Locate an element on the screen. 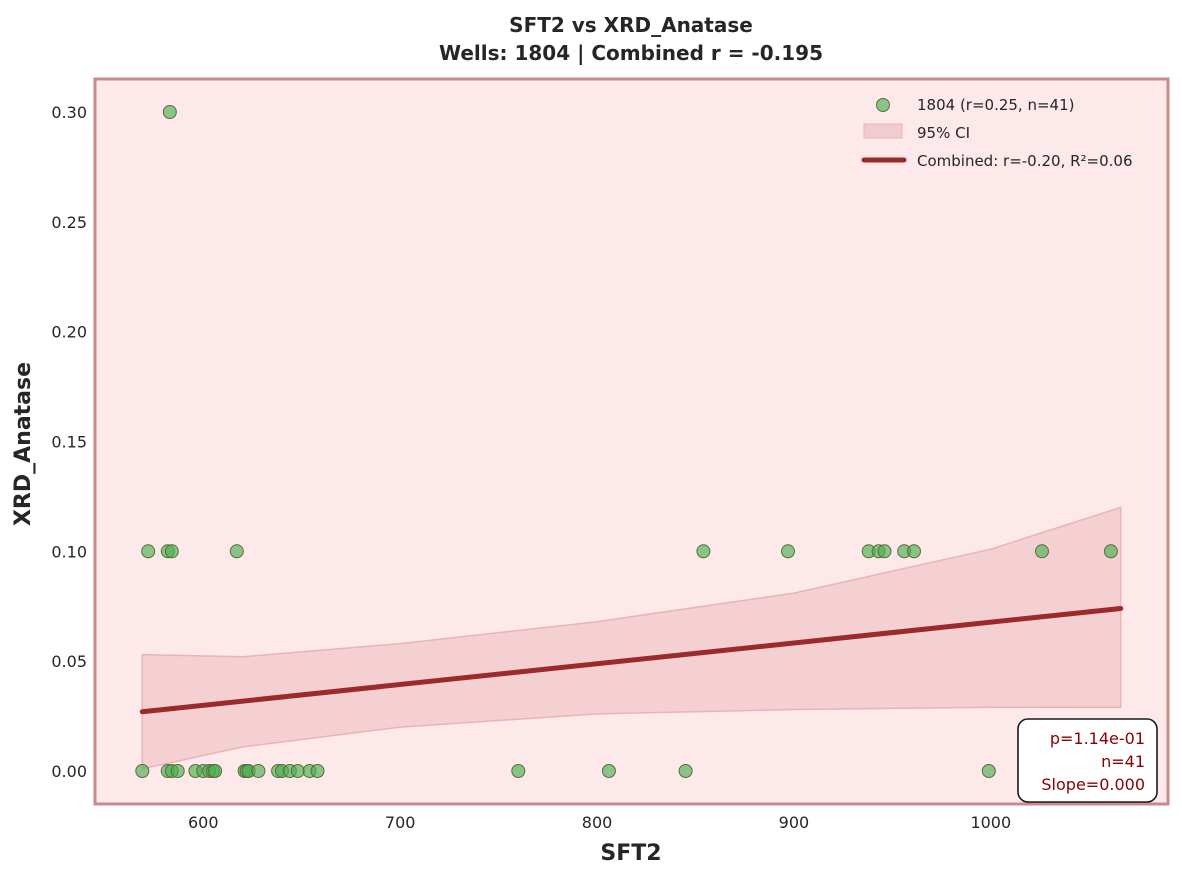  x-tick-label: 900 is located at coordinates (794, 822).